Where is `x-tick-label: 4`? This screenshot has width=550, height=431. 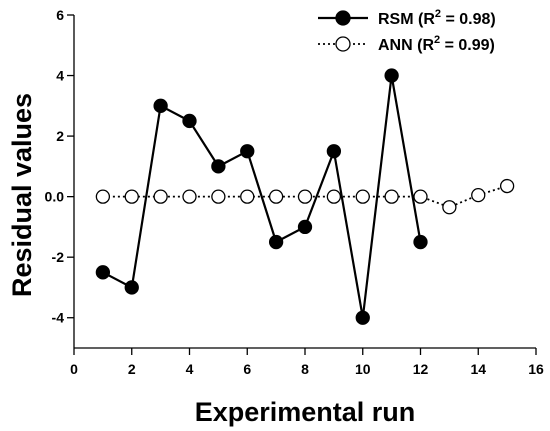
x-tick-label: 4 is located at coordinates (190, 369).